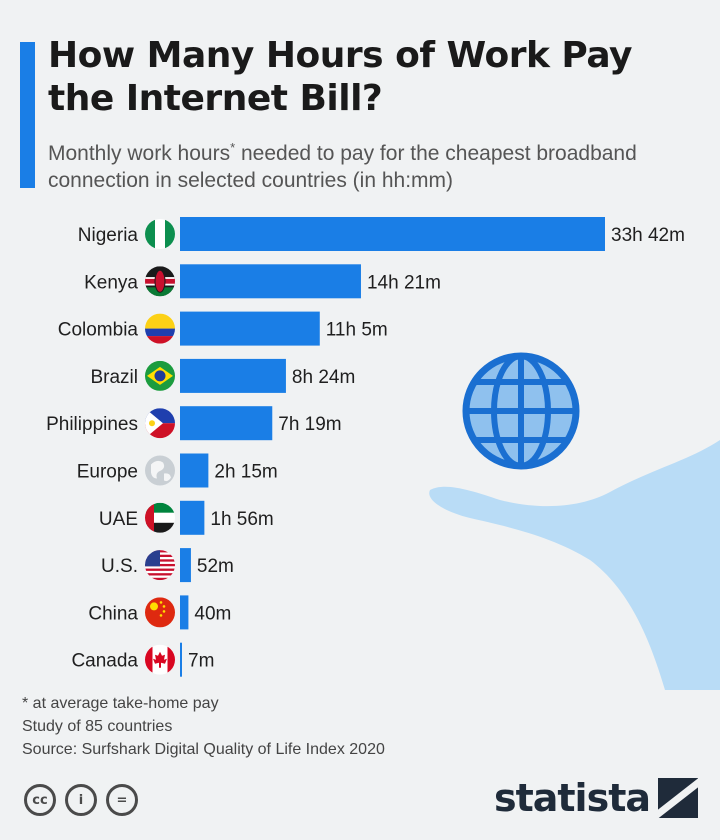 This screenshot has width=720, height=840. Describe the element at coordinates (113, 613) in the screenshot. I see `category-label: China` at that location.